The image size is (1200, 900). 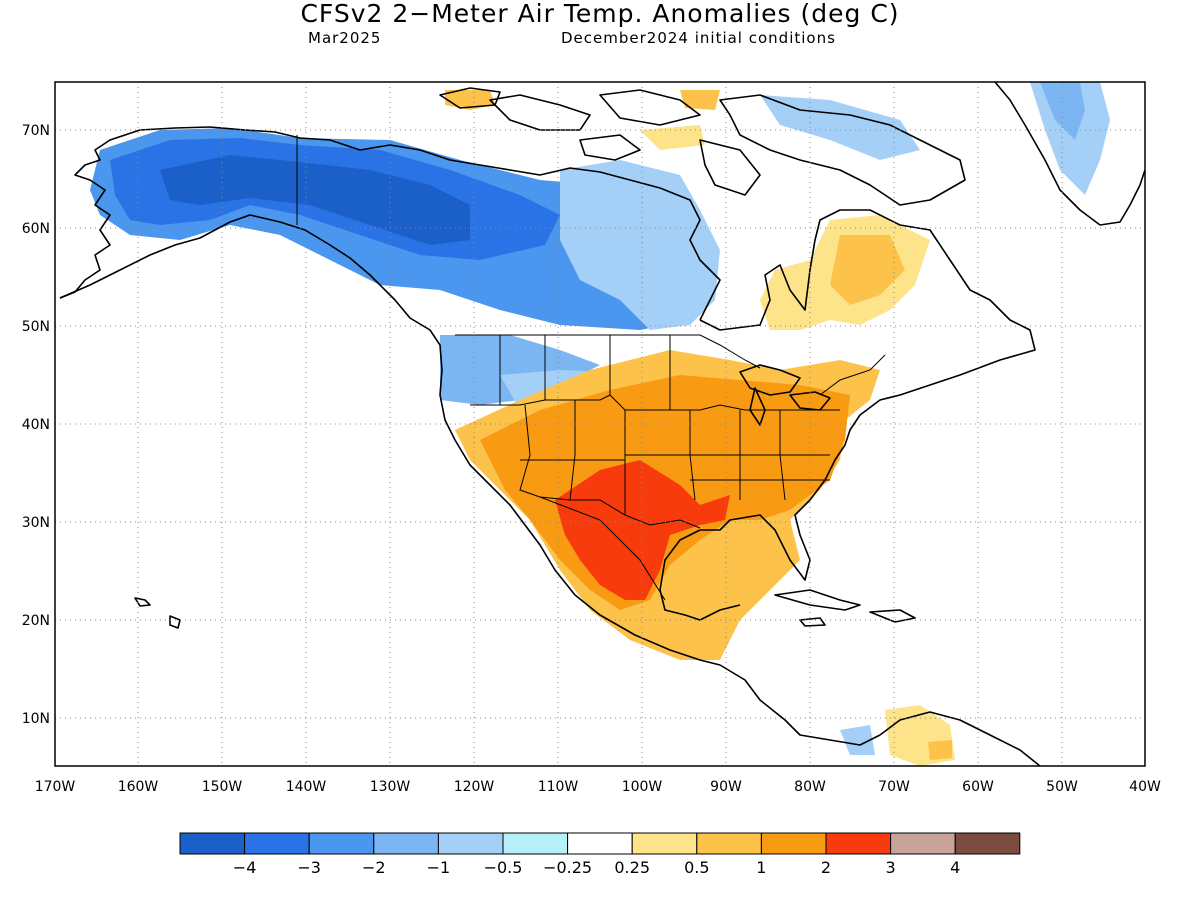 I want to click on colorbar-label: 4, so click(x=955, y=867).